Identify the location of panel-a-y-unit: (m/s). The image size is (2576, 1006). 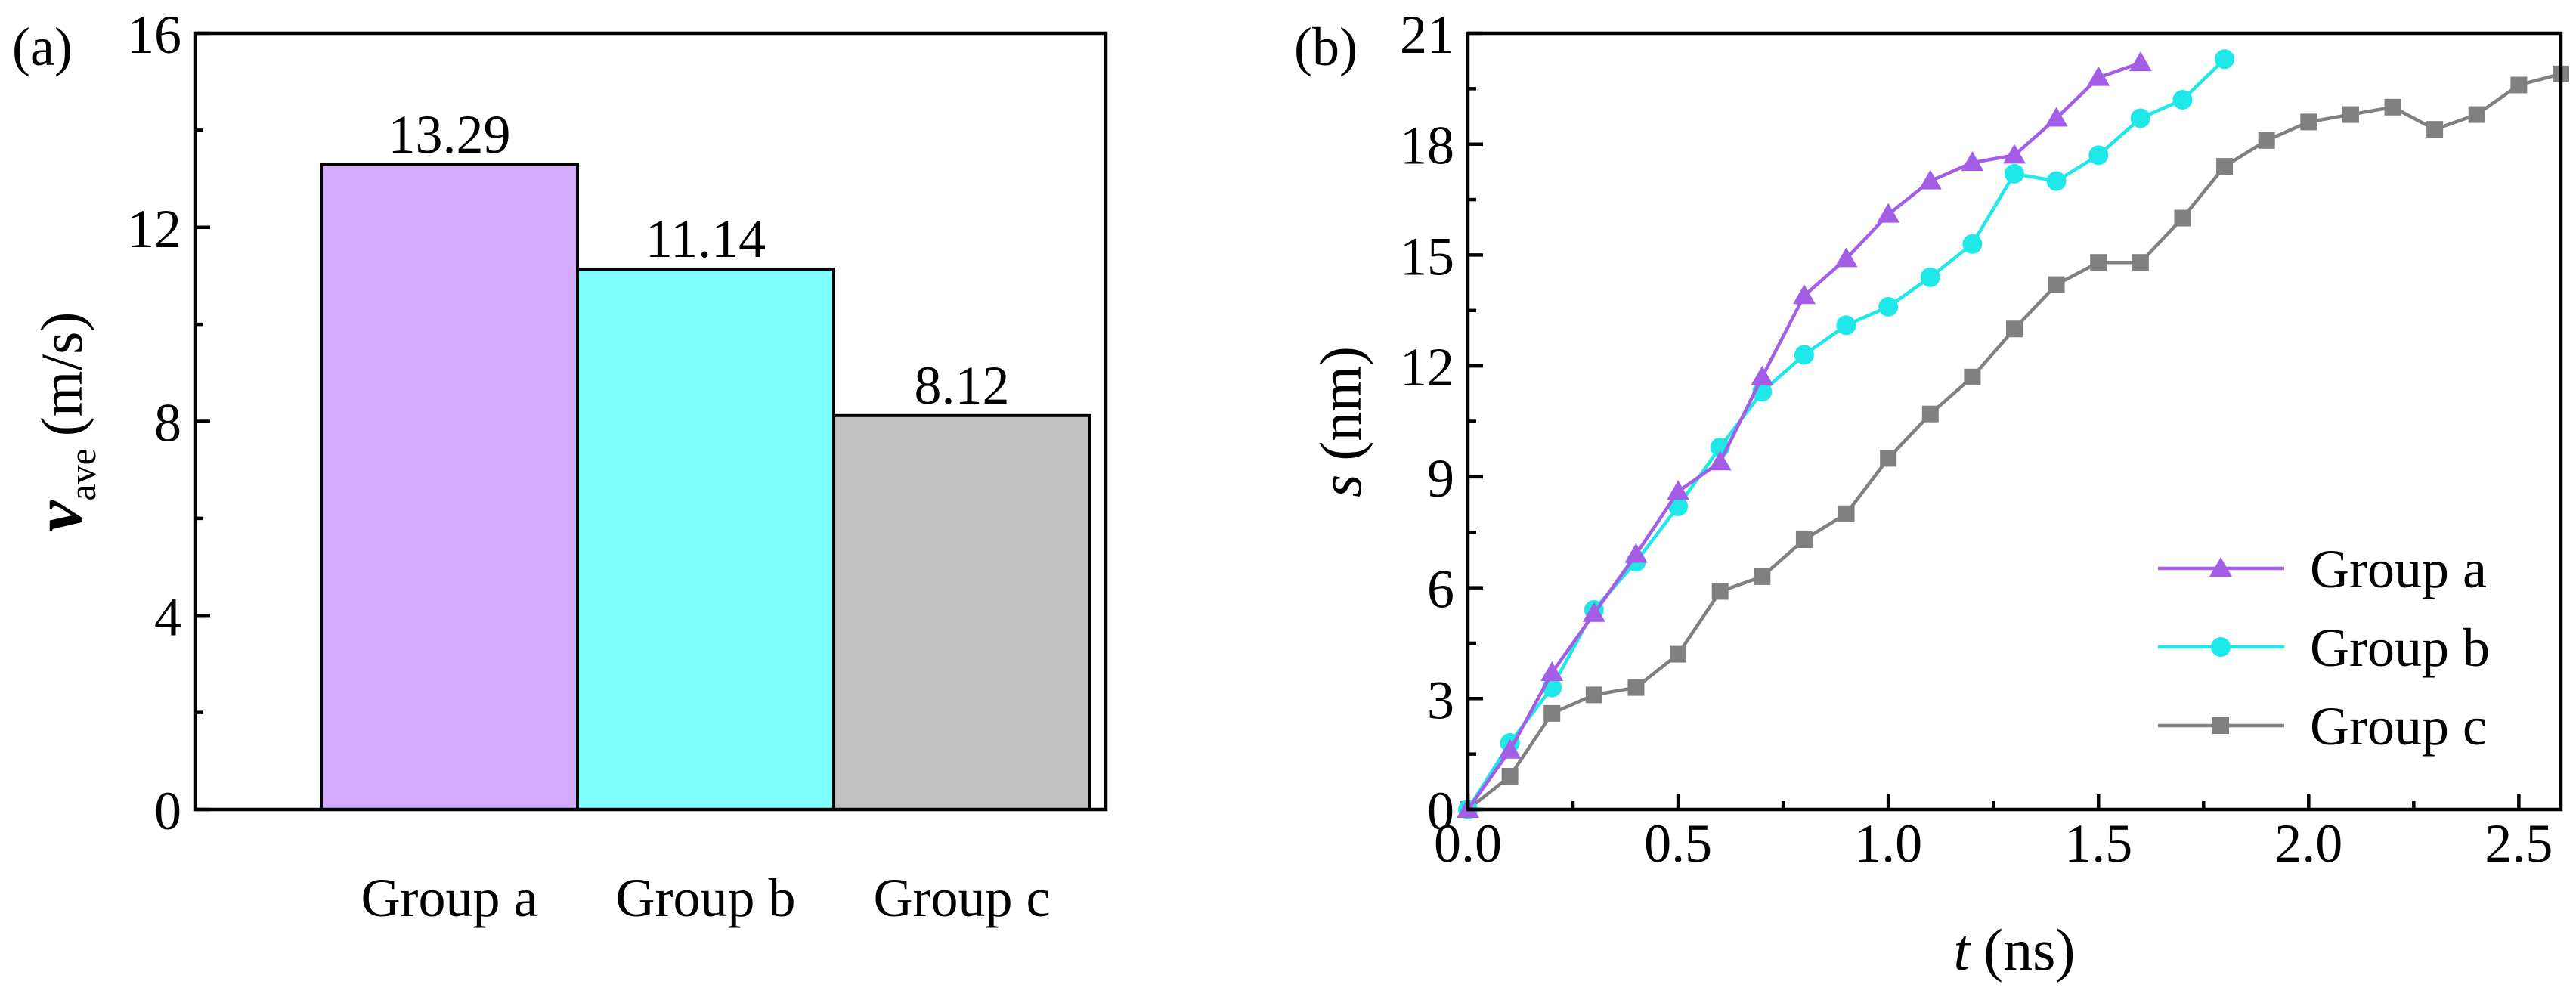
(61, 374).